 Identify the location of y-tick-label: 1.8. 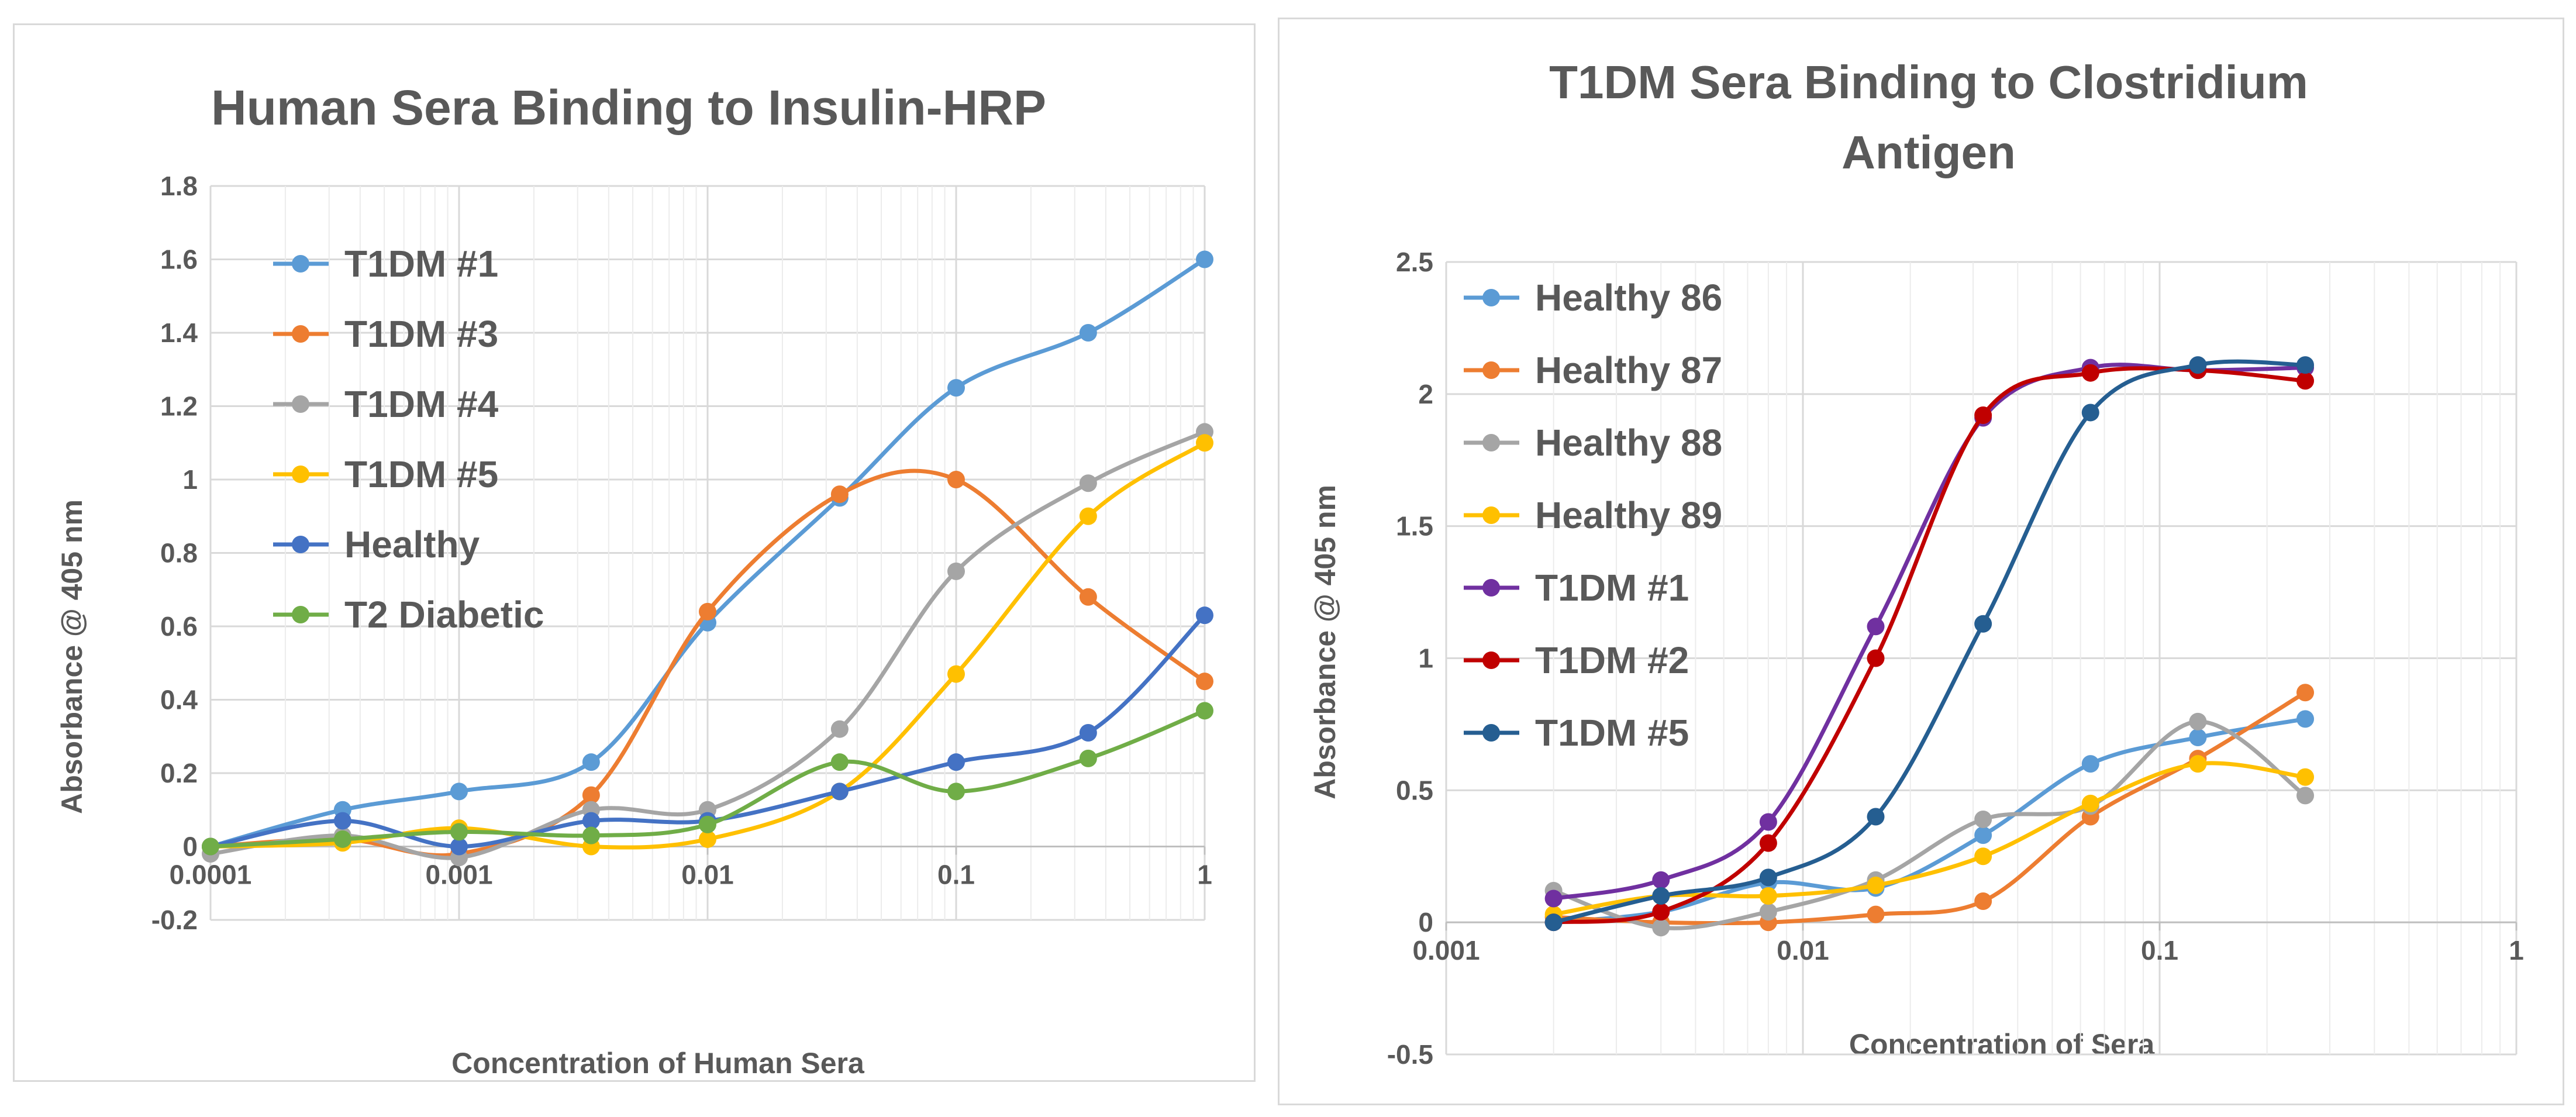
(179, 186).